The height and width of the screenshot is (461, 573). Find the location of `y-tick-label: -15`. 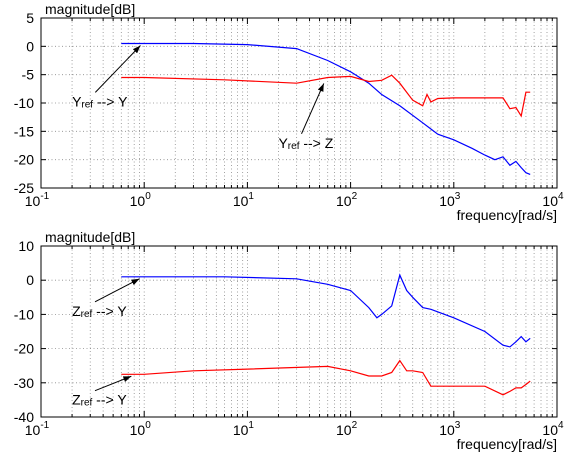

y-tick-label: -15 is located at coordinates (24, 131).